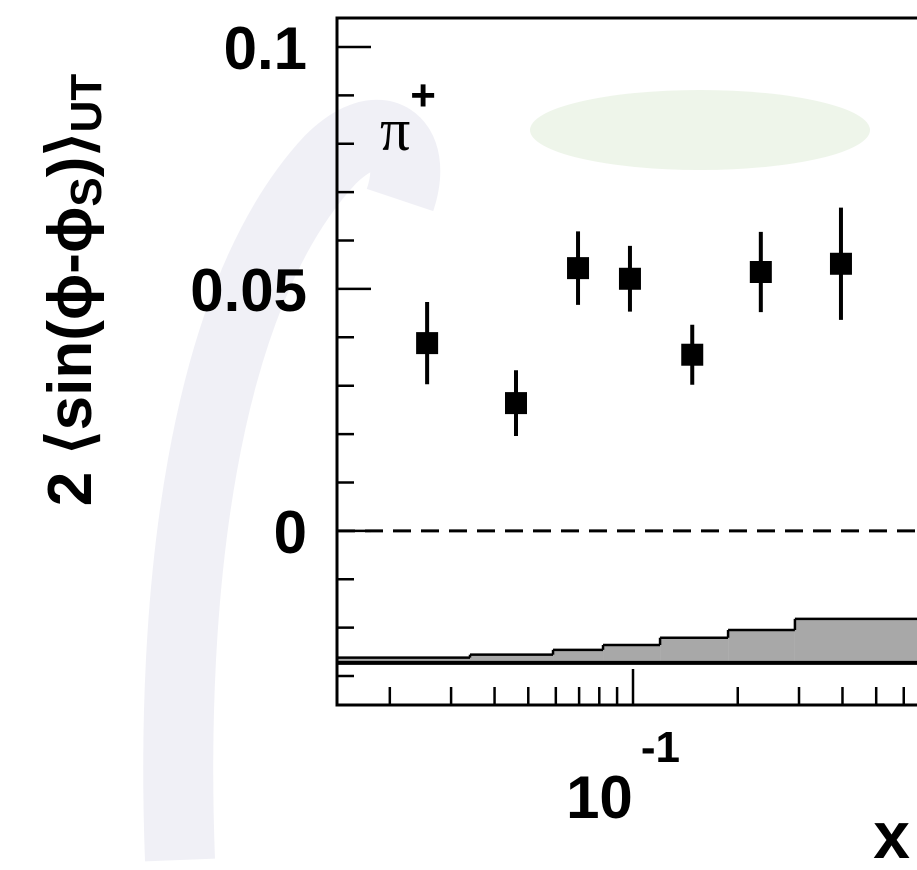 The height and width of the screenshot is (870, 917). I want to click on x-axis-title: x, so click(891, 834).